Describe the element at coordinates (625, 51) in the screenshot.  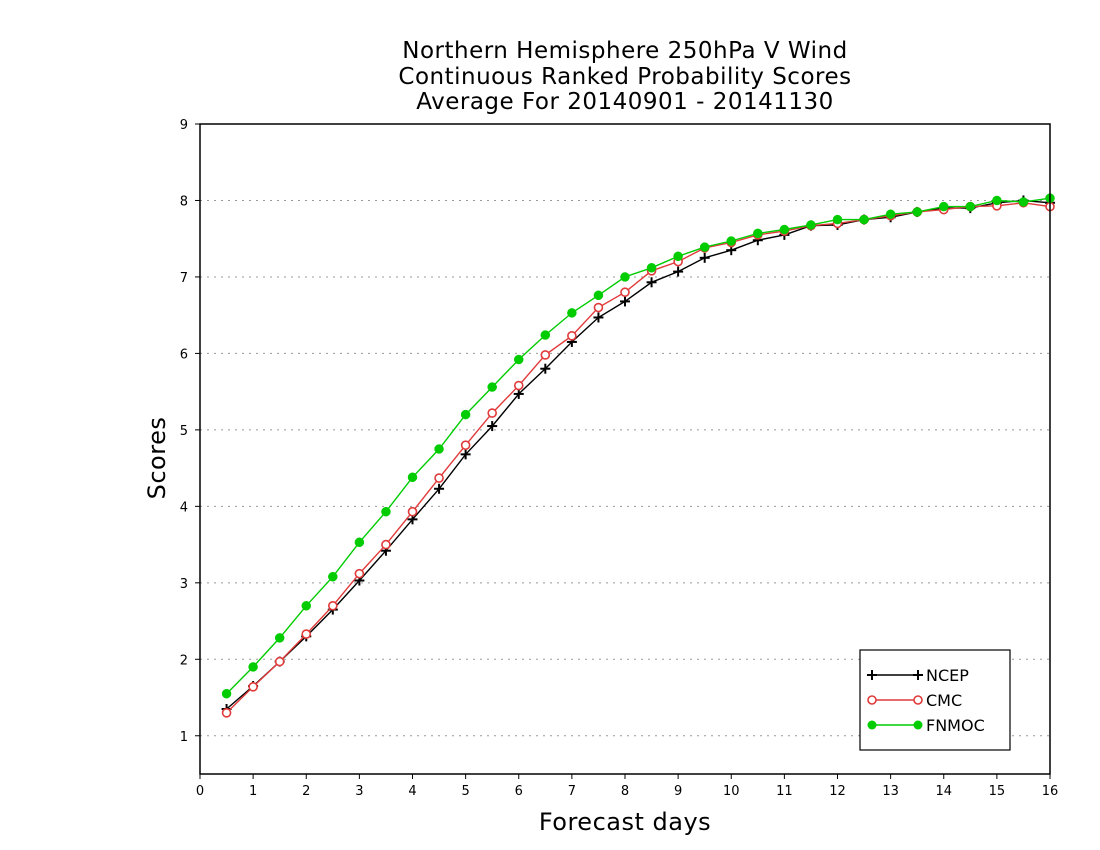
I see `chart-title-line-1: Northern Hemisphere 250hPa V Wind` at that location.